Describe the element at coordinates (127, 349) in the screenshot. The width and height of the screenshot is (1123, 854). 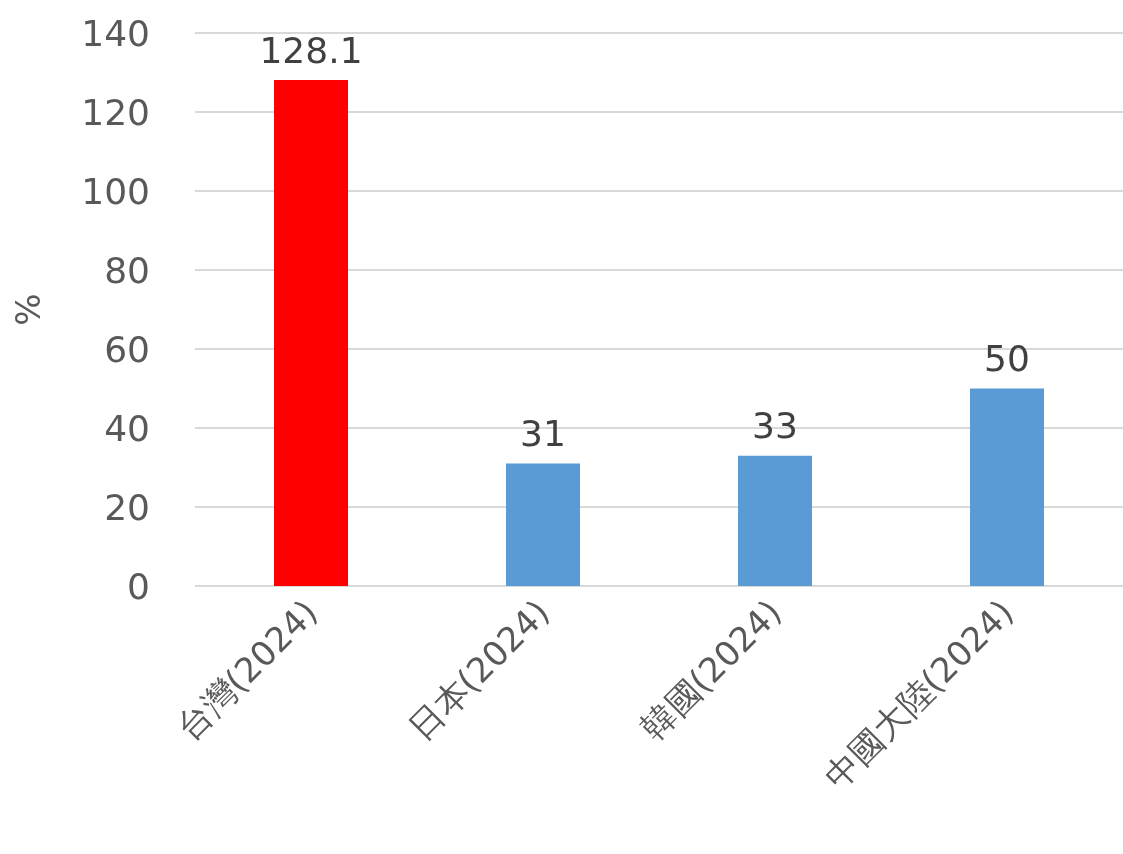
I see `y-tick-label: 60` at that location.